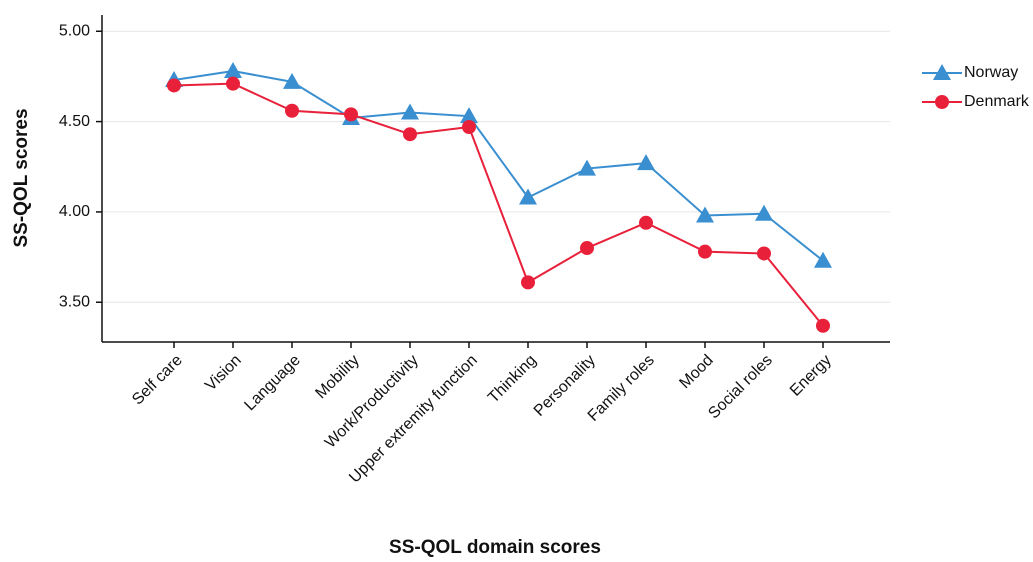 The height and width of the screenshot is (562, 1033). I want to click on x-tick-label: Self care, so click(157, 380).